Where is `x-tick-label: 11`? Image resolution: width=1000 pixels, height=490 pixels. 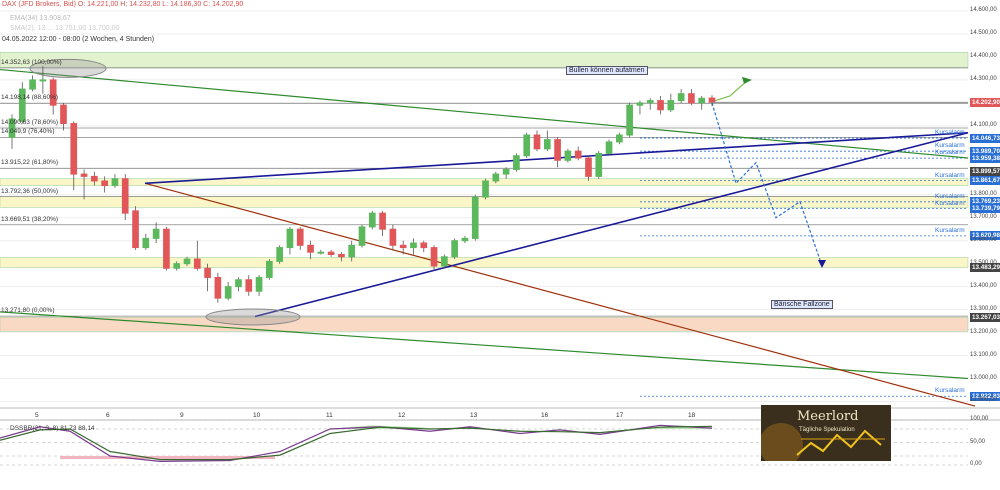 x-tick-label: 11 is located at coordinates (329, 415).